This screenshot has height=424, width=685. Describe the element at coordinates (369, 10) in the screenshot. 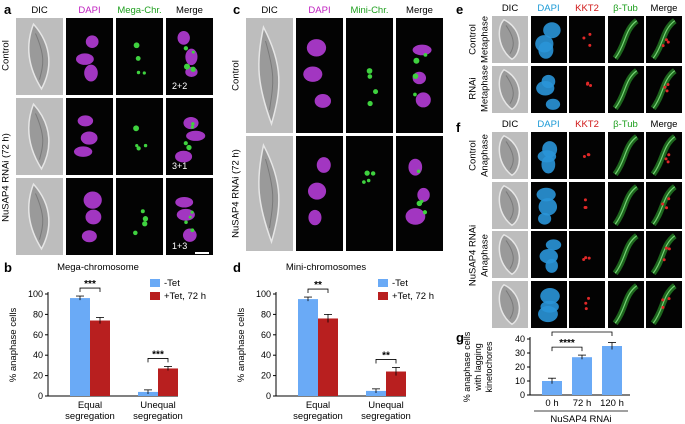

I see `panel-c-header-2: Mini-Chr.` at that location.